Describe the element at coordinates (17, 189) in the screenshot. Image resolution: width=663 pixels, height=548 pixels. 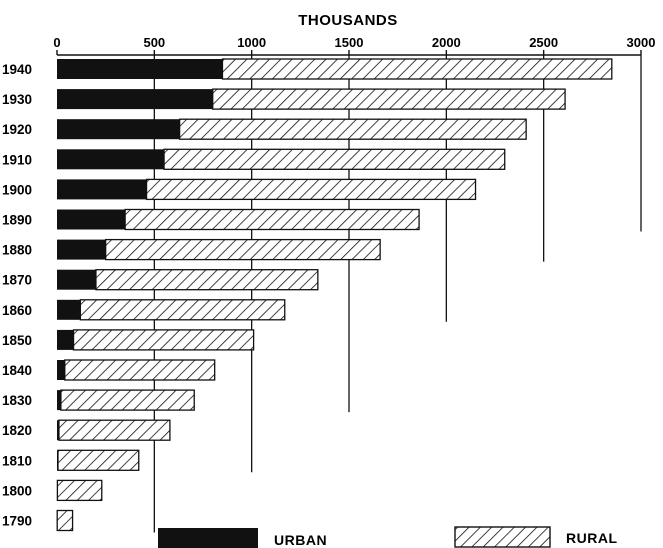
I see `category-label-1900: 1900` at that location.